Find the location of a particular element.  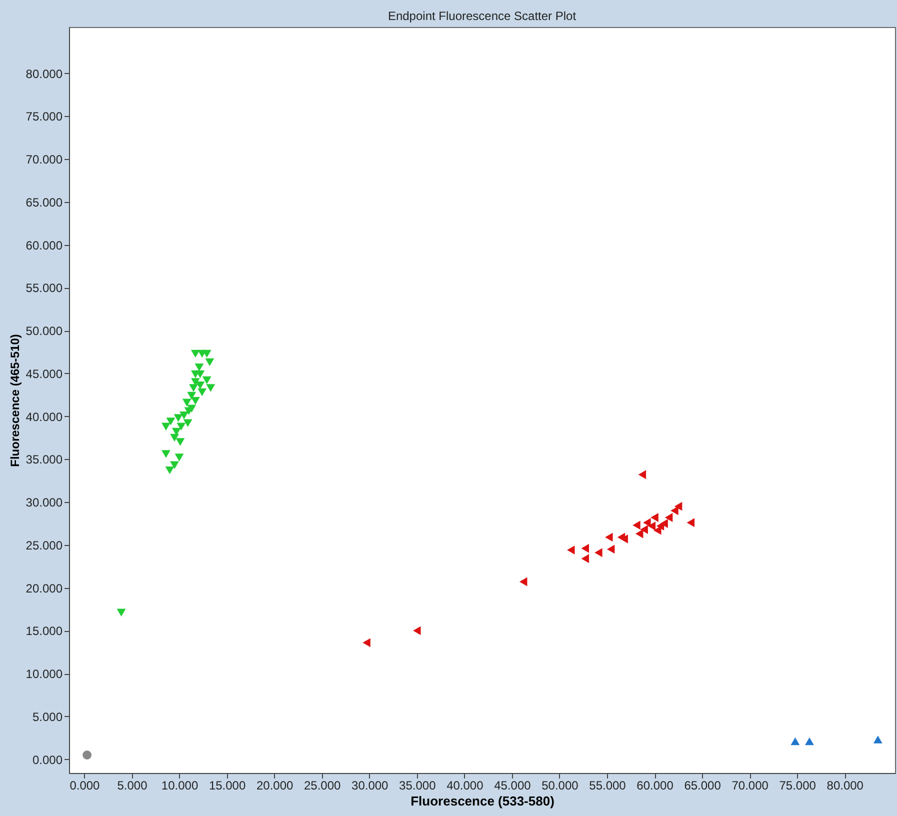

x-tick-label: 40.000 is located at coordinates (465, 785).